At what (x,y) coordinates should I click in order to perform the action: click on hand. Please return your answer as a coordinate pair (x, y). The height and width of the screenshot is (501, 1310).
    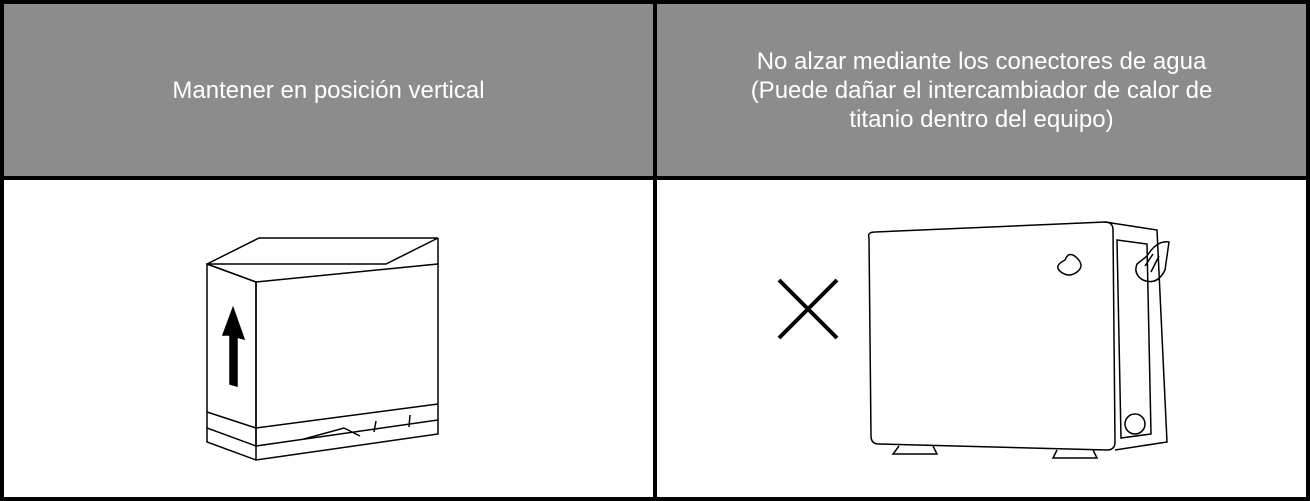
    Looking at the image, I should click on (1152, 262).